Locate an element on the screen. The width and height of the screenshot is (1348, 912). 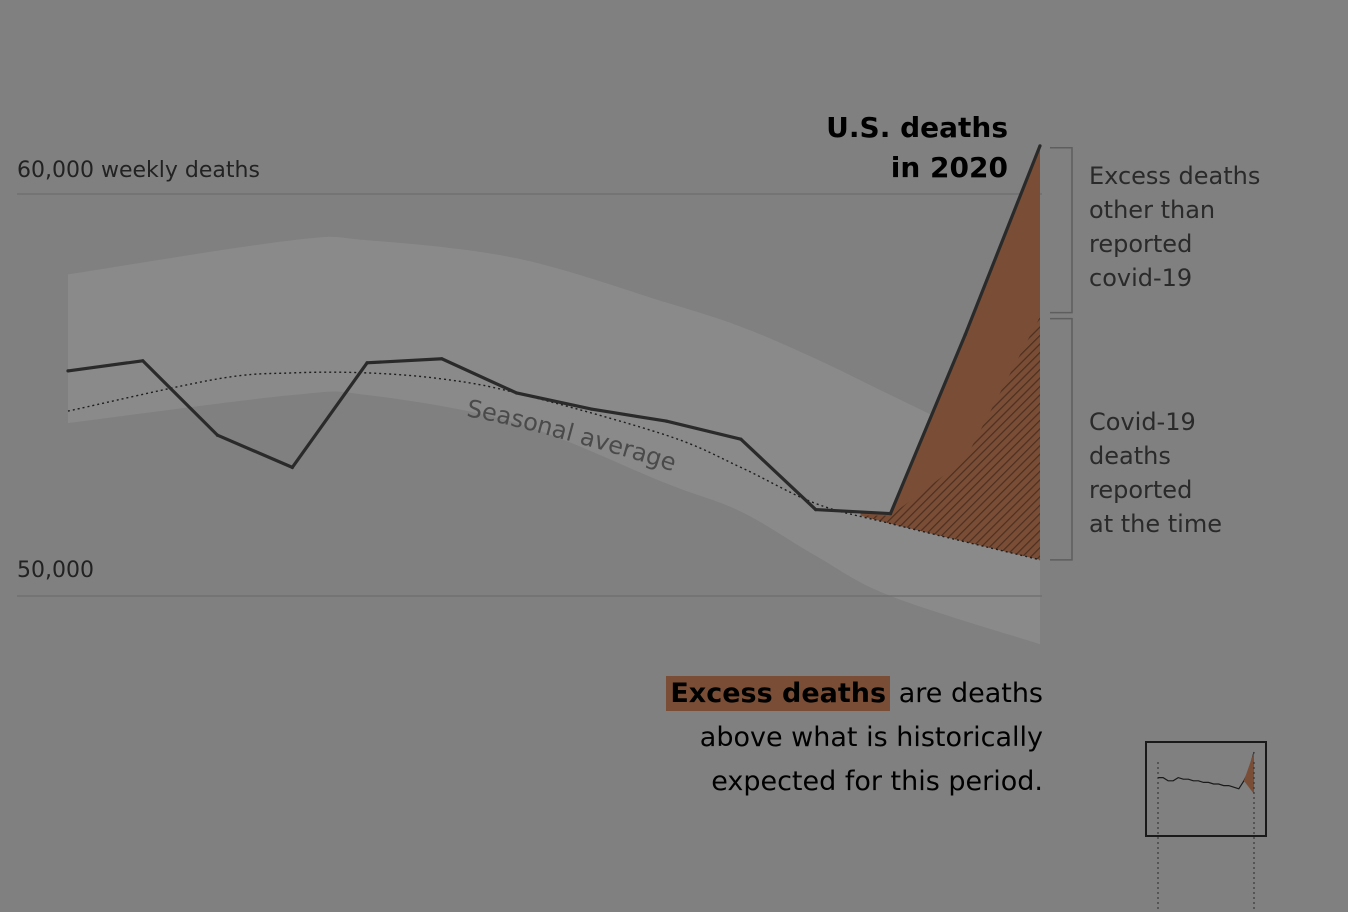
bracket-label-covid-reported-line: at the time is located at coordinates (1155, 524).